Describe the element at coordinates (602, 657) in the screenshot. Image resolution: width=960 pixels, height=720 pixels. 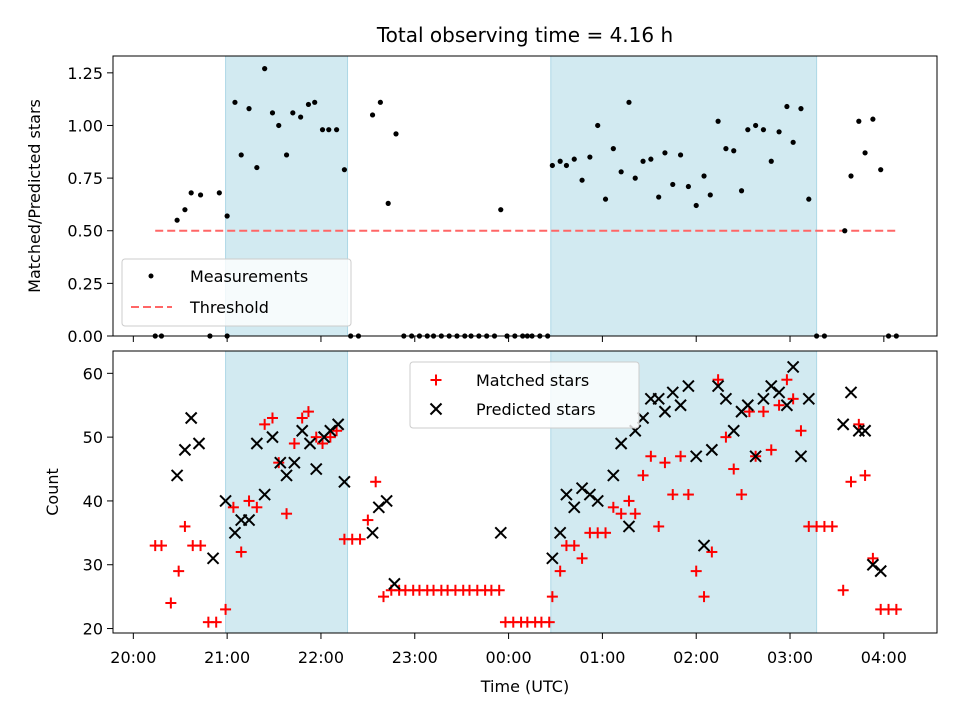
I see `x-tick-label: 01:00` at that location.